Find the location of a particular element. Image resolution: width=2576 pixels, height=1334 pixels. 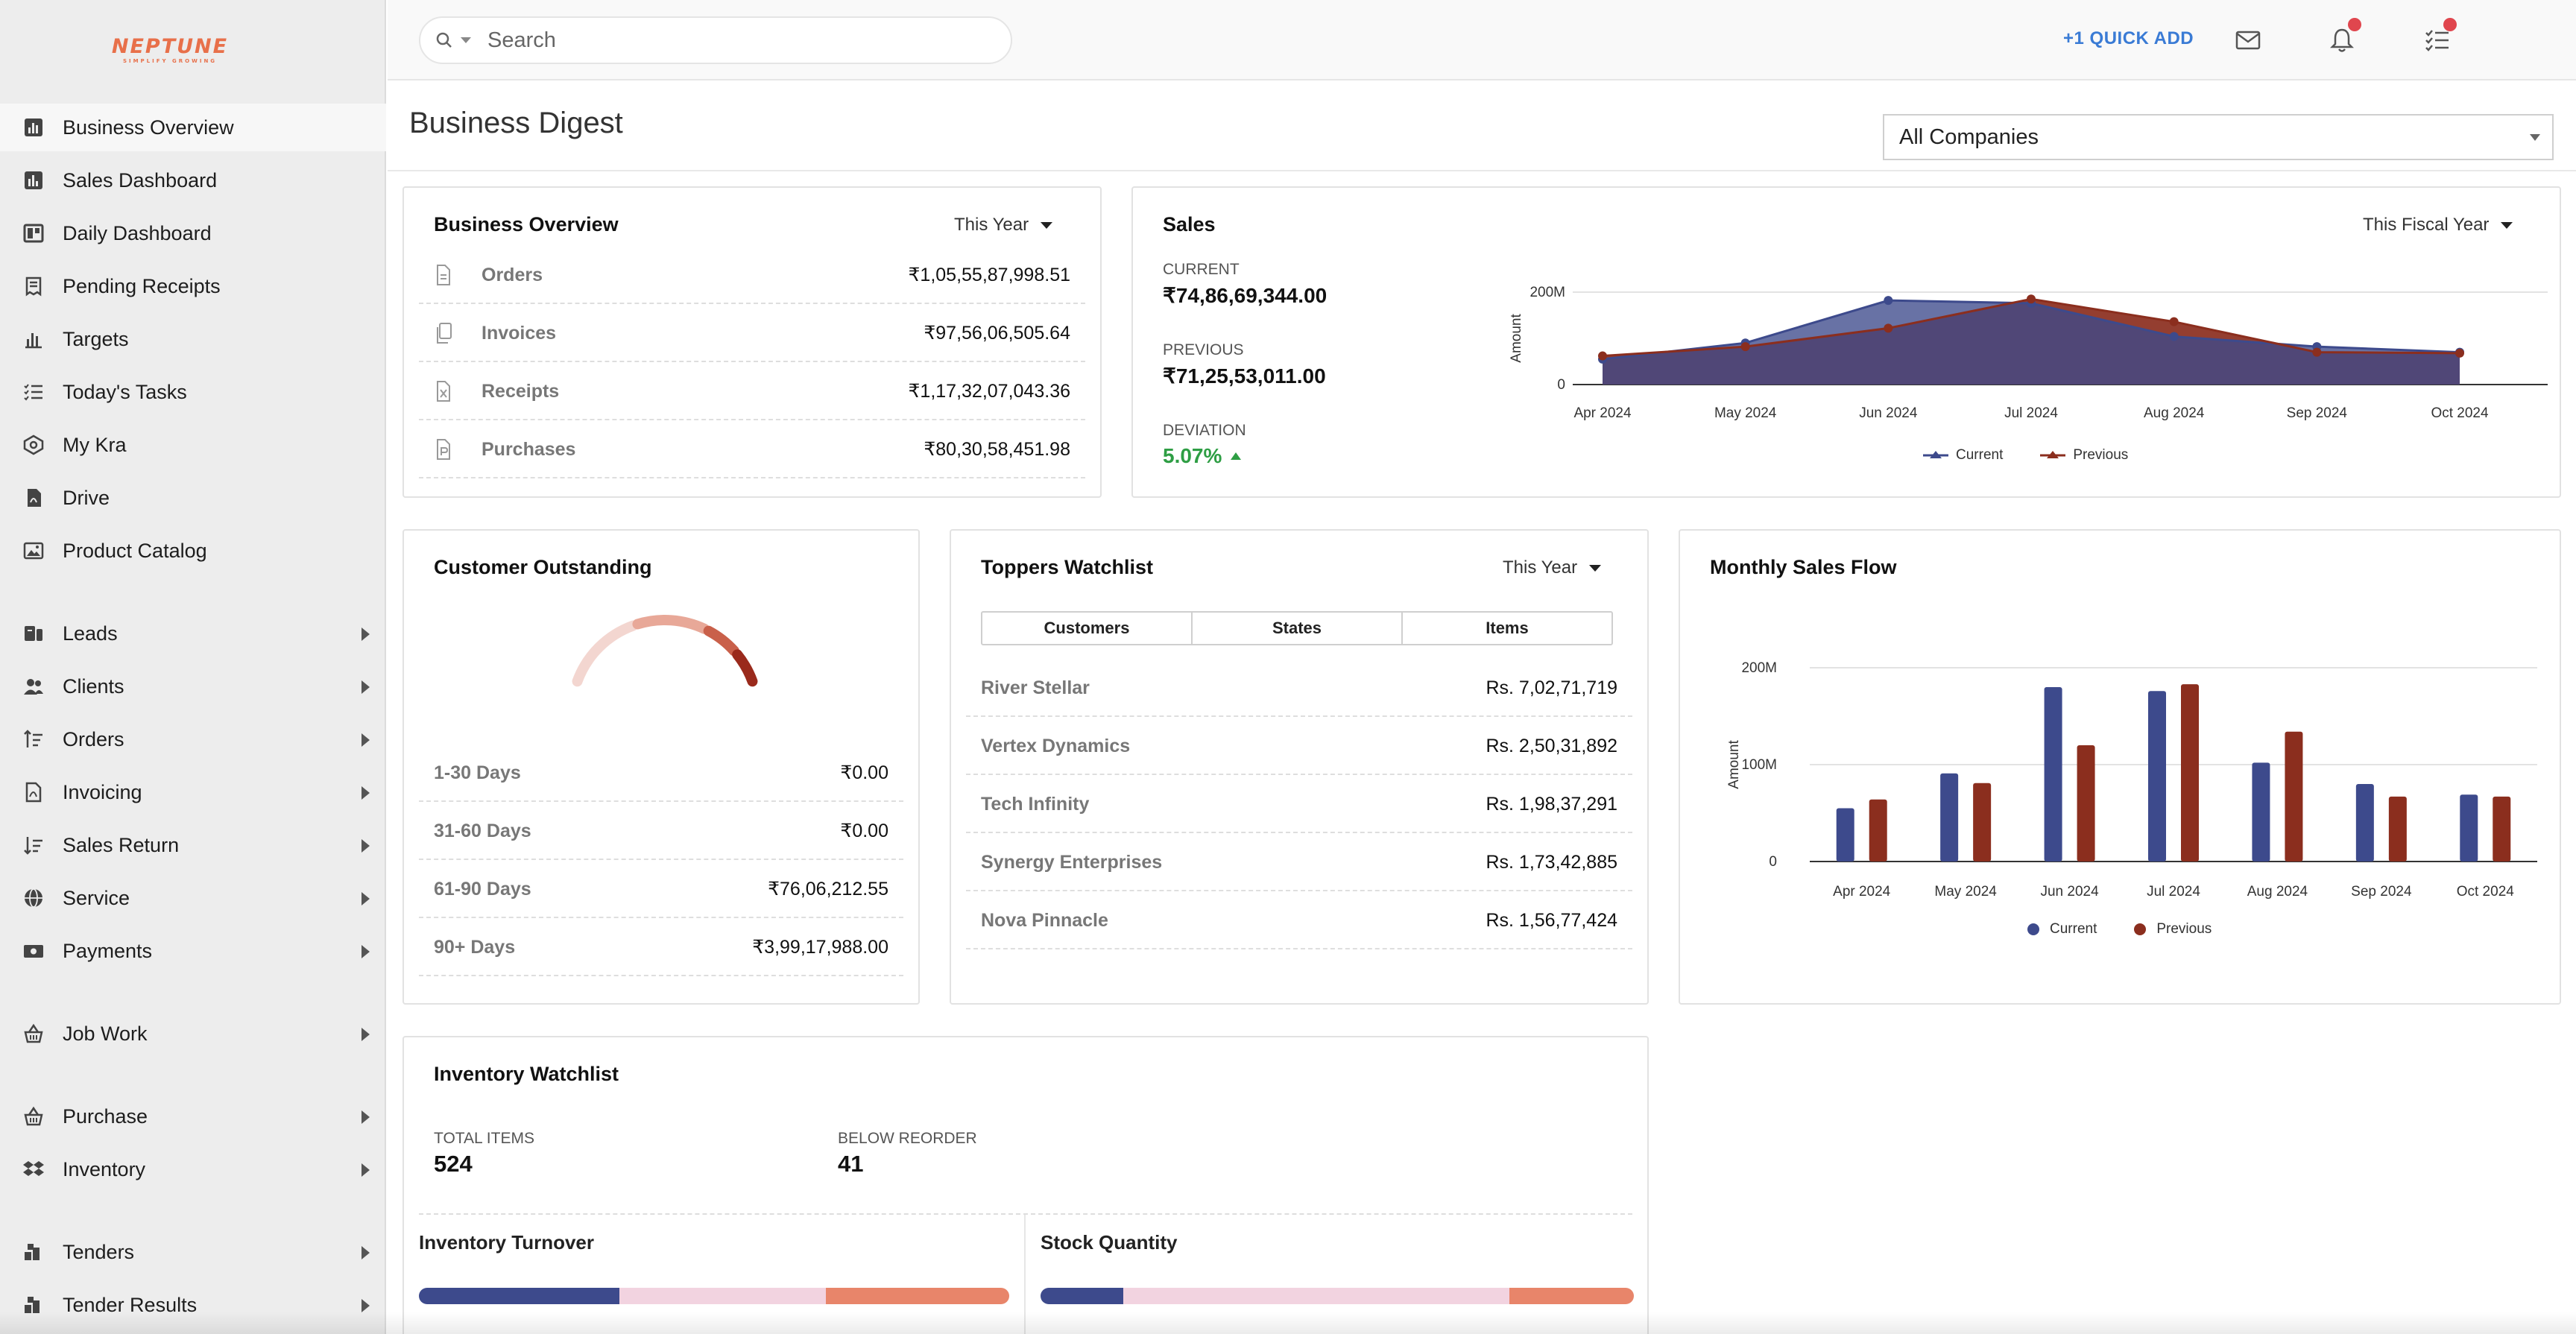

sidebar-item-business-overview: Business Overview is located at coordinates (193, 128).